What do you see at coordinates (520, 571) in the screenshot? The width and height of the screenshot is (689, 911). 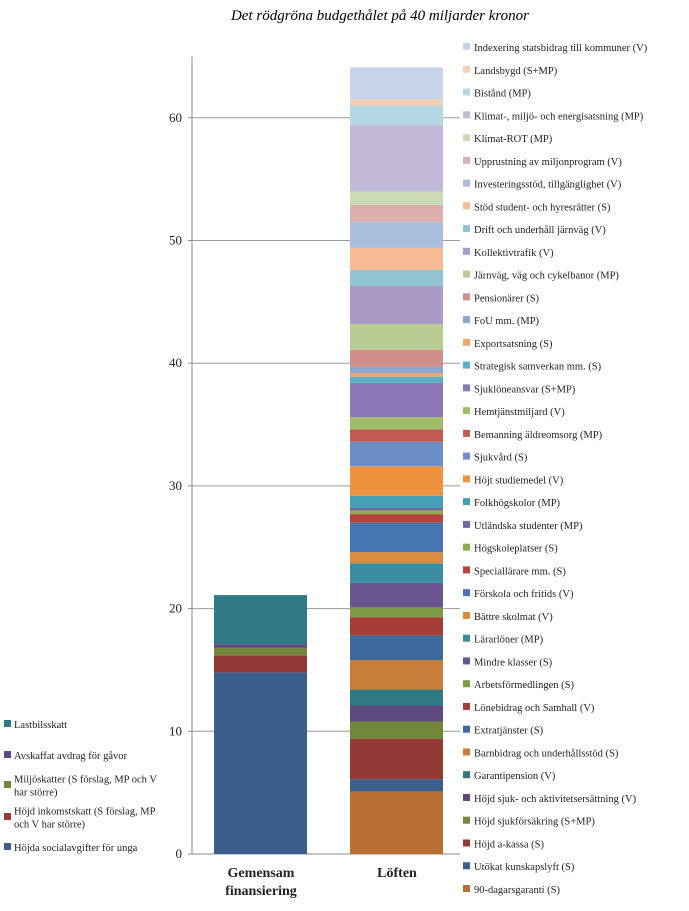 I see `legend-label: Speciallärare mm. (S)` at bounding box center [520, 571].